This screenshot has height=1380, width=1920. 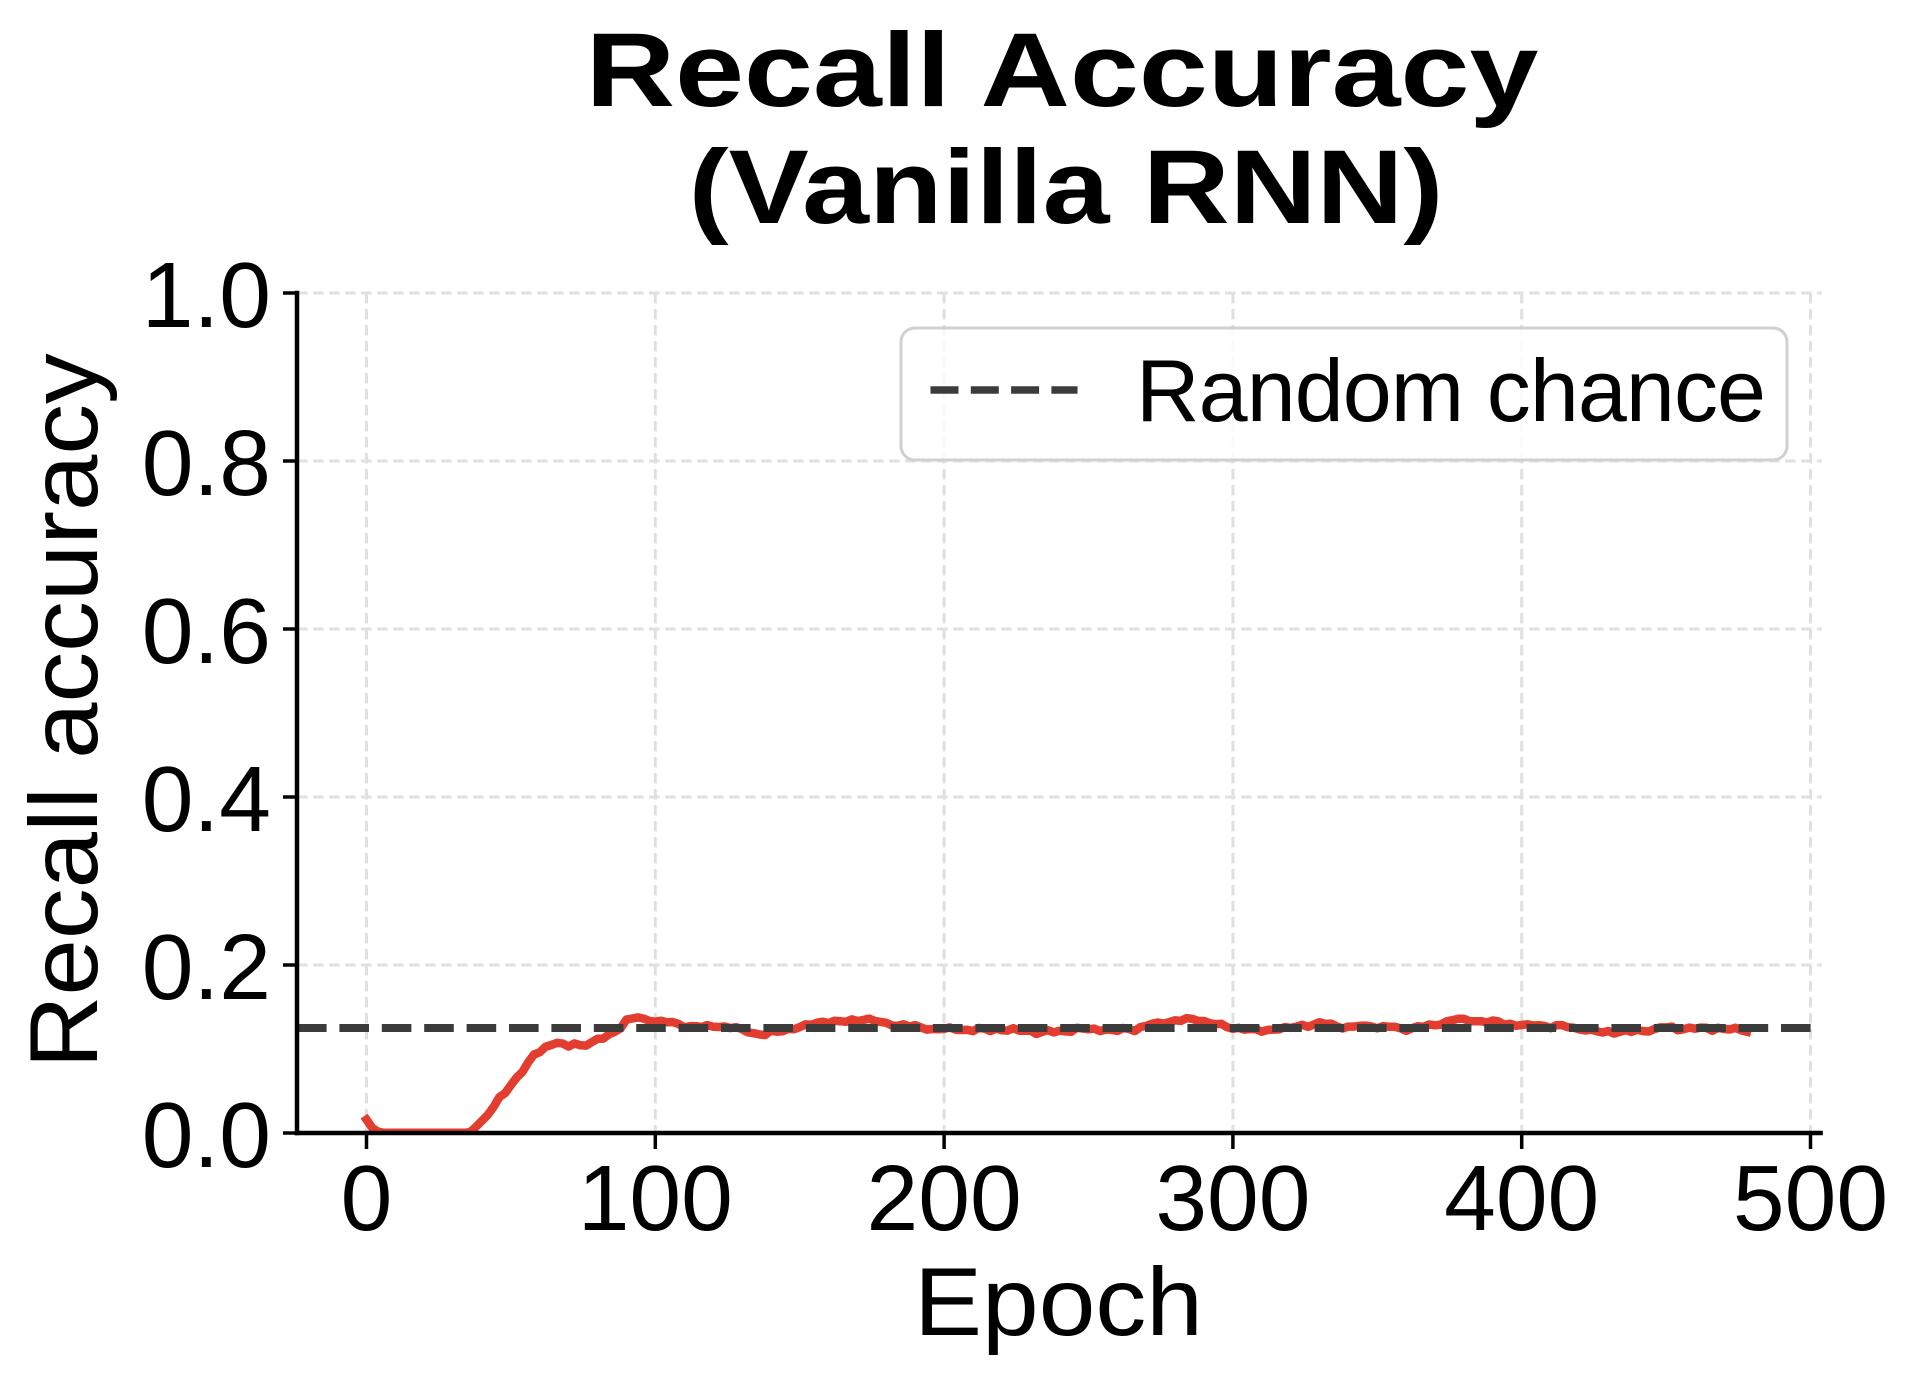 I want to click on svg-text: Random chance, so click(x=1451, y=390).